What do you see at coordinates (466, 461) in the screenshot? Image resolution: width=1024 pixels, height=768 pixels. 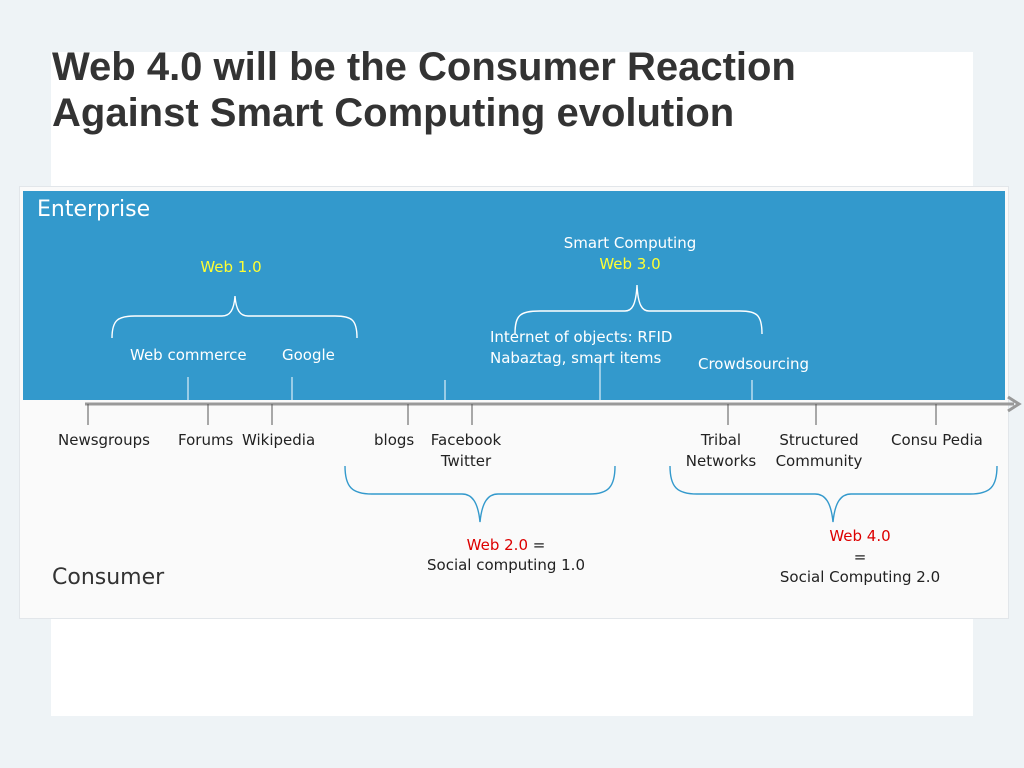 I see `twitter-label: Twitter` at bounding box center [466, 461].